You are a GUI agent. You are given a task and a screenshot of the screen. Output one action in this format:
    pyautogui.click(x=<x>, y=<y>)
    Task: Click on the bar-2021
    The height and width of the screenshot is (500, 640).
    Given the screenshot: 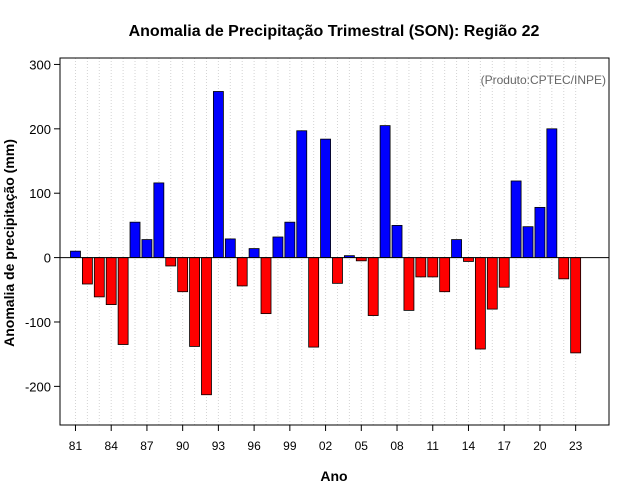 What is the action you would take?
    pyautogui.click(x=552, y=193)
    